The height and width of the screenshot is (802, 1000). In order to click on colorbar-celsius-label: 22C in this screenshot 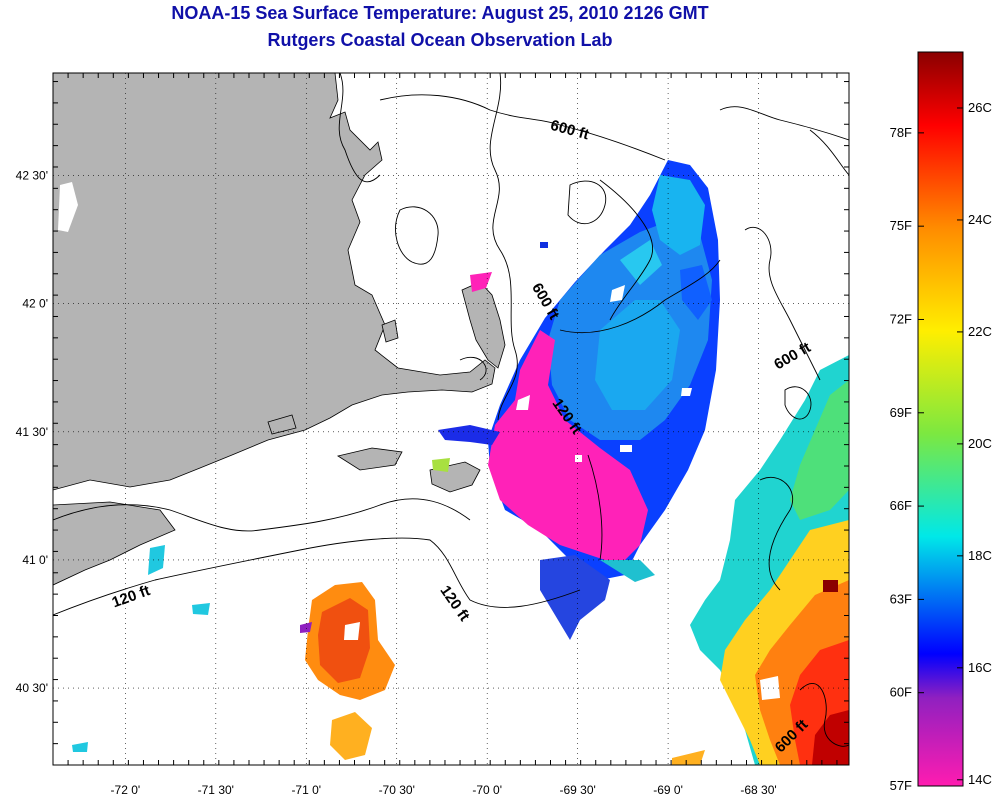, I will do `click(980, 331)`.